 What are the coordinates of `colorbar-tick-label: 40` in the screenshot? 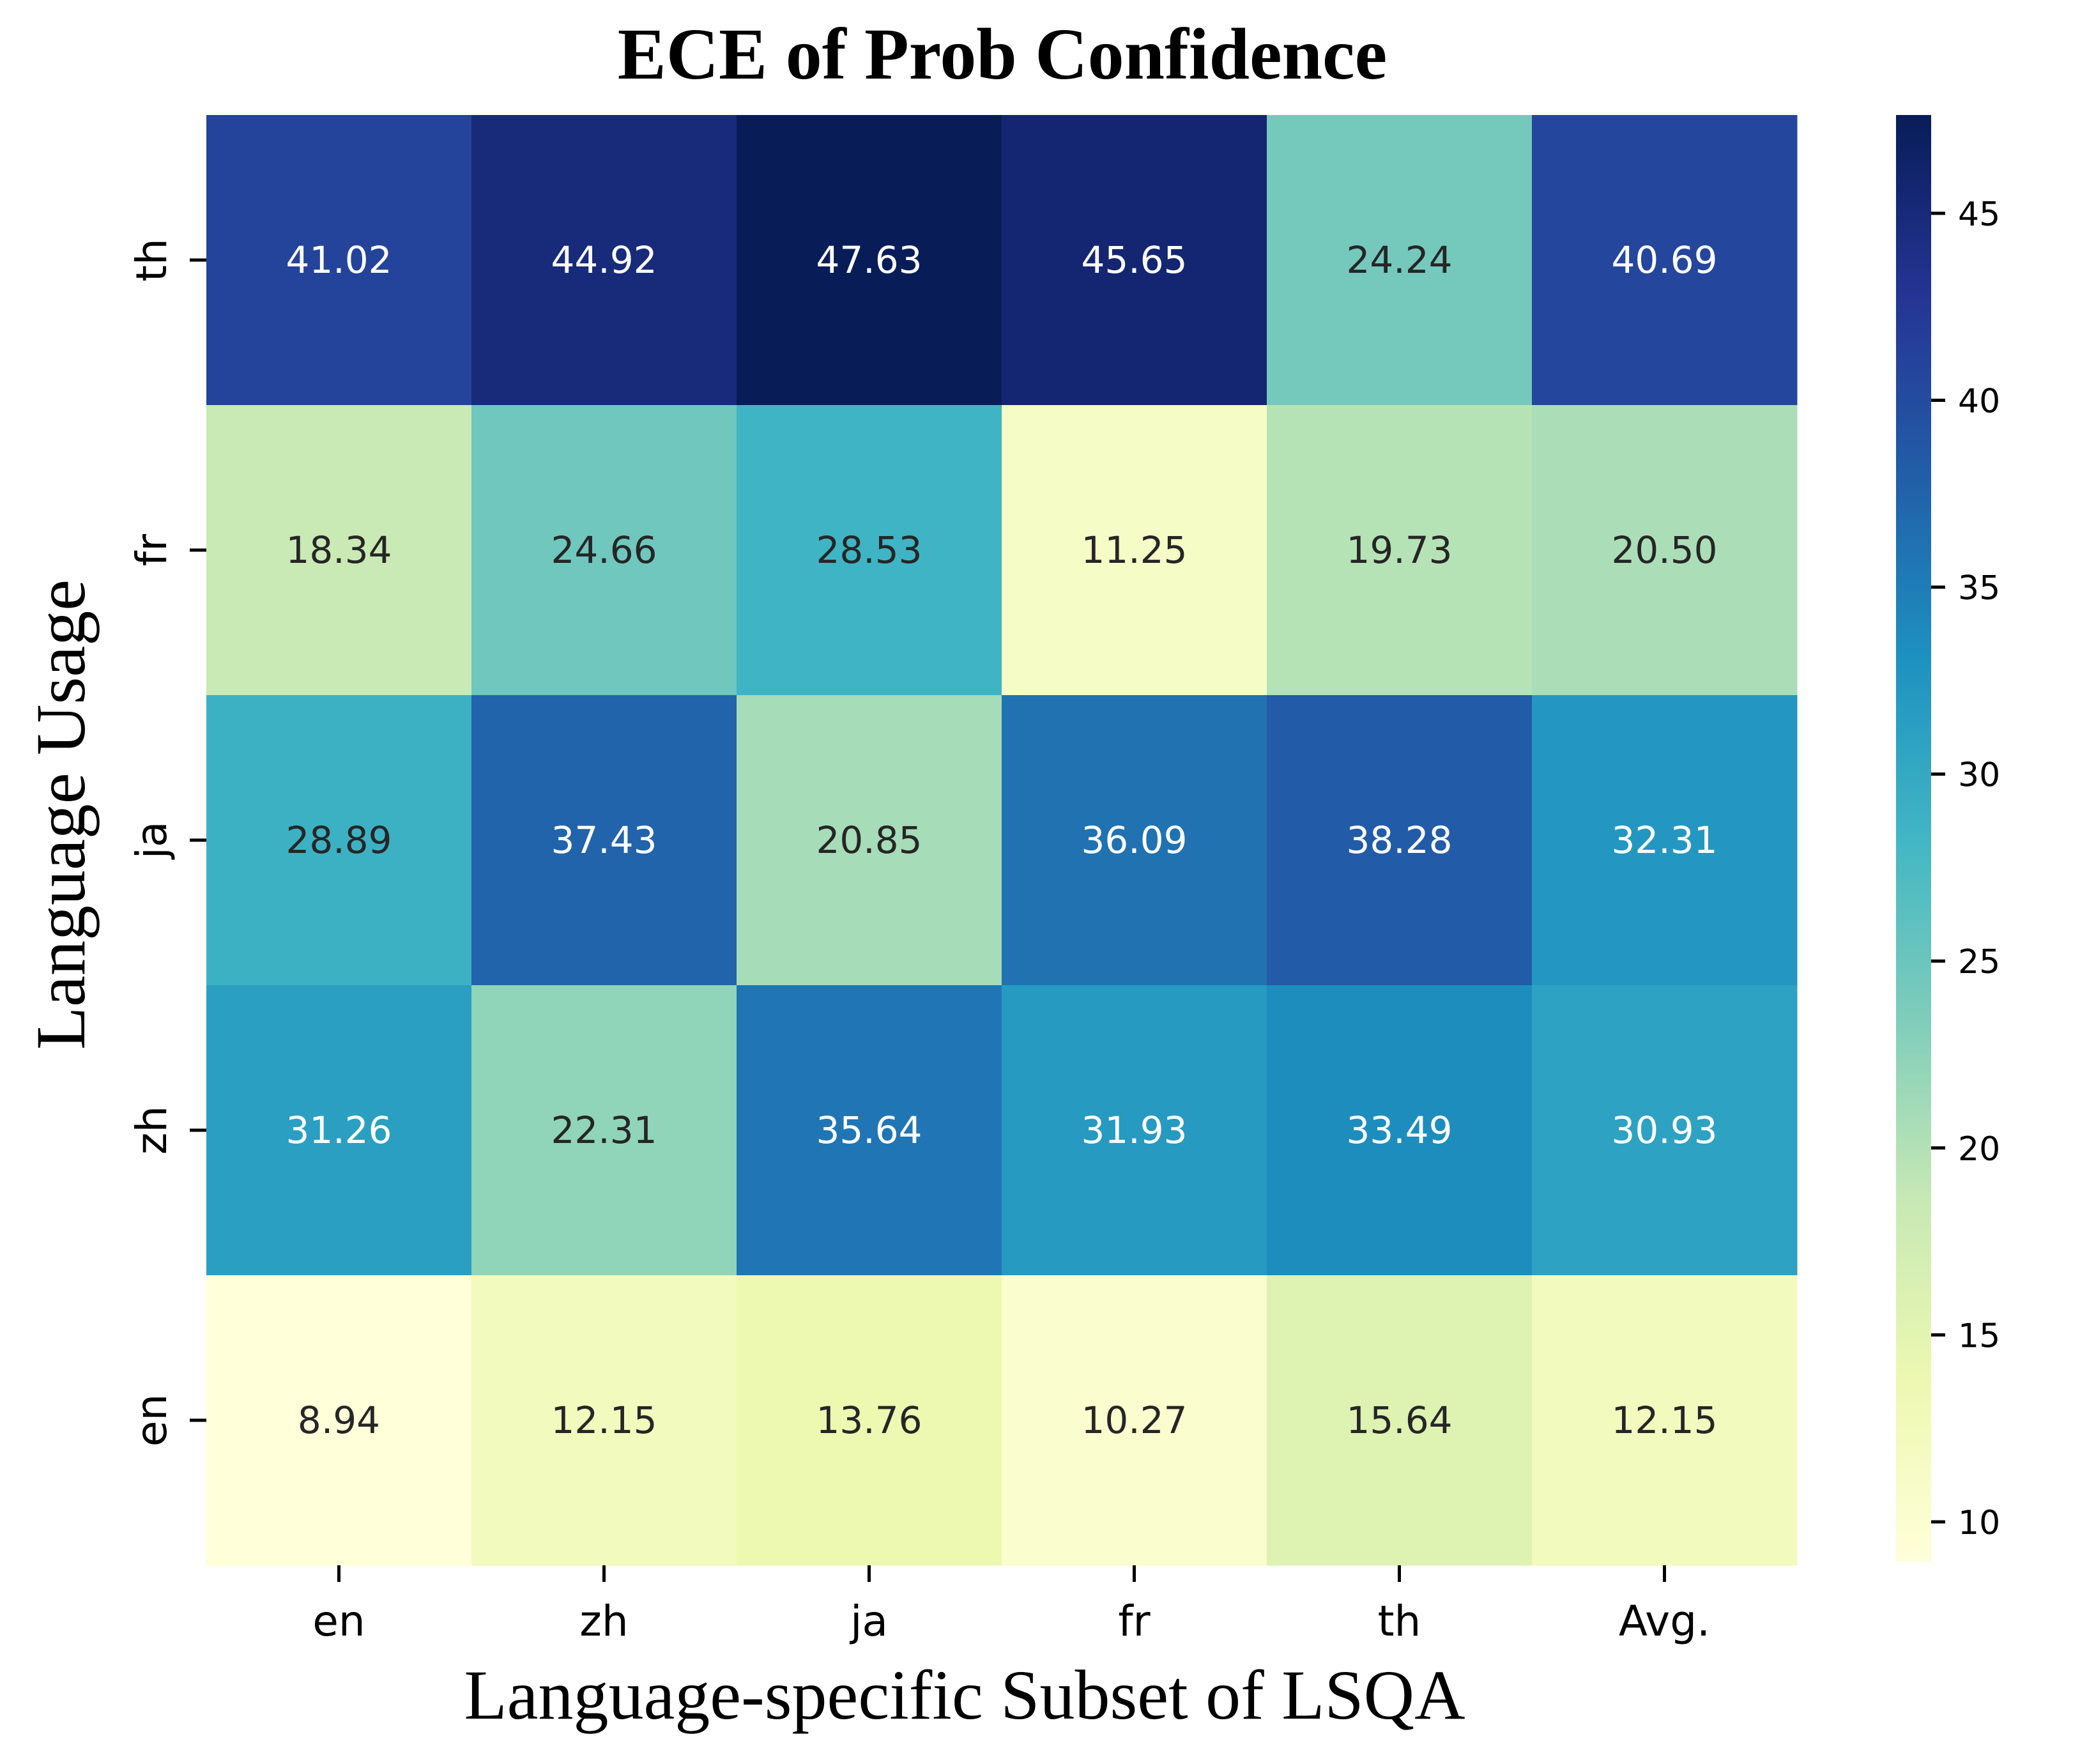 It's located at (1979, 401).